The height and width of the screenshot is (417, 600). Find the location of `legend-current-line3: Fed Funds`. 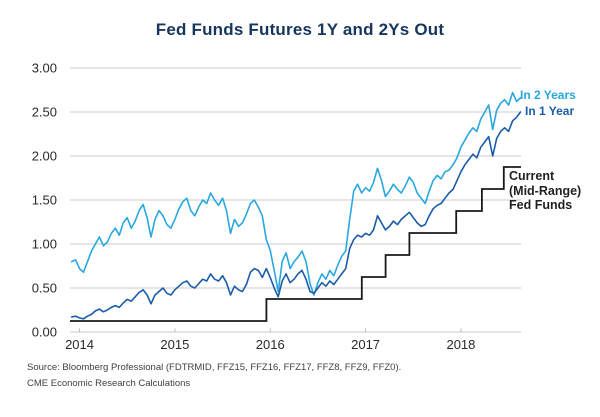

legend-current-line3: Fed Funds is located at coordinates (541, 205).